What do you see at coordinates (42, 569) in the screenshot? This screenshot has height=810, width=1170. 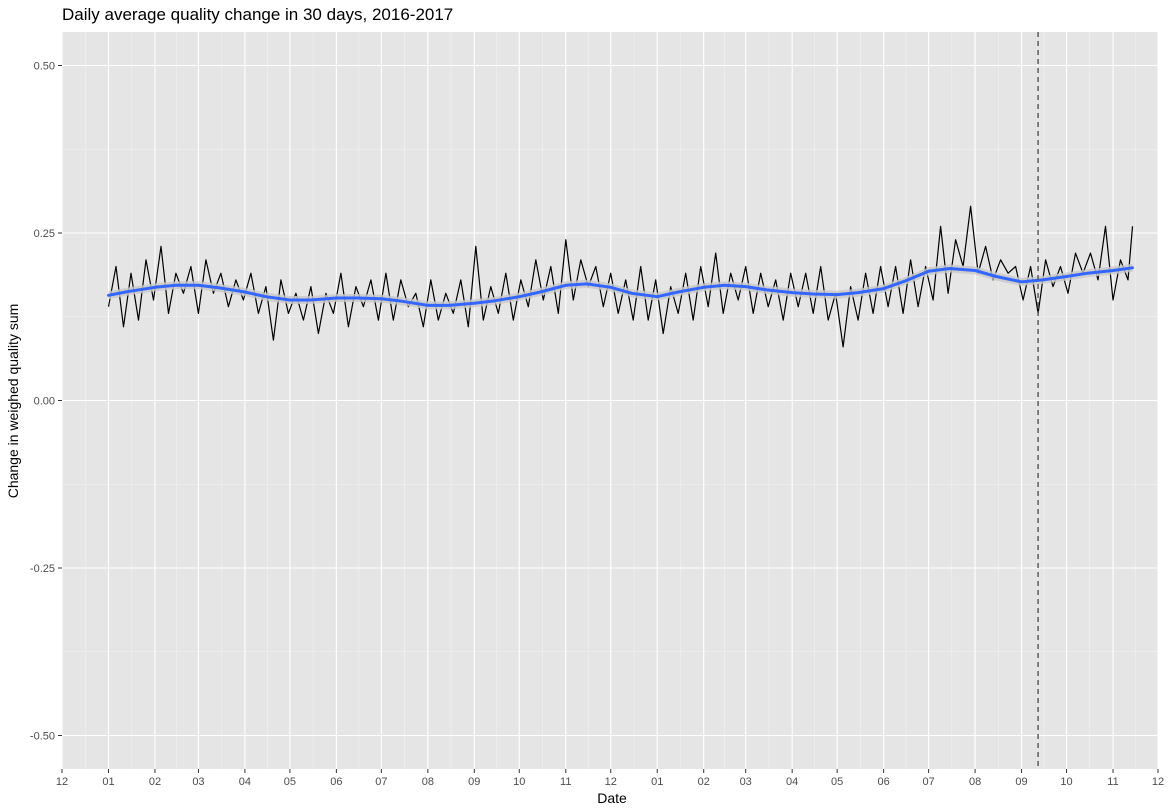 I see `y-tick-label: -0.25` at bounding box center [42, 569].